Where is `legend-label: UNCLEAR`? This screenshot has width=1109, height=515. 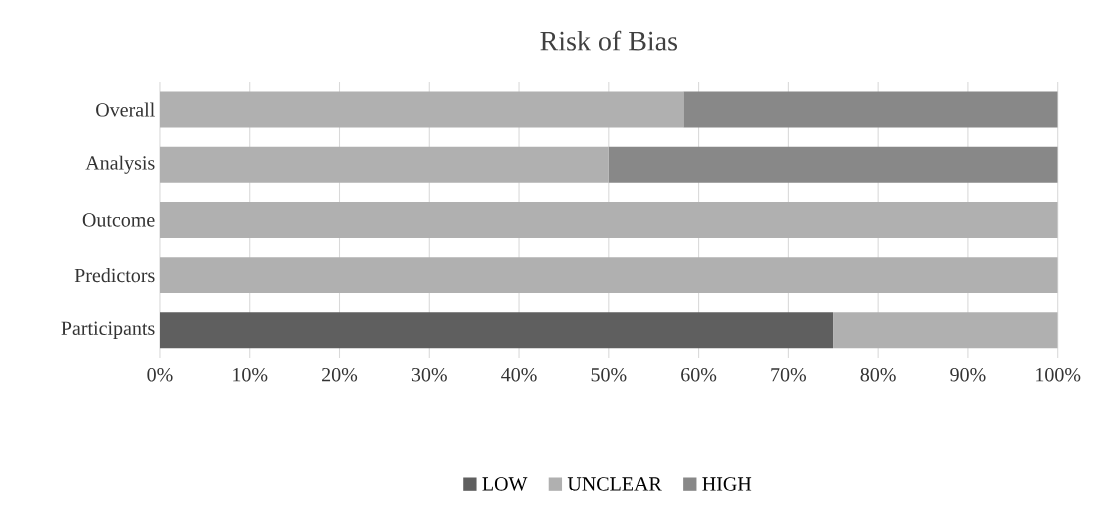 legend-label: UNCLEAR is located at coordinates (614, 484).